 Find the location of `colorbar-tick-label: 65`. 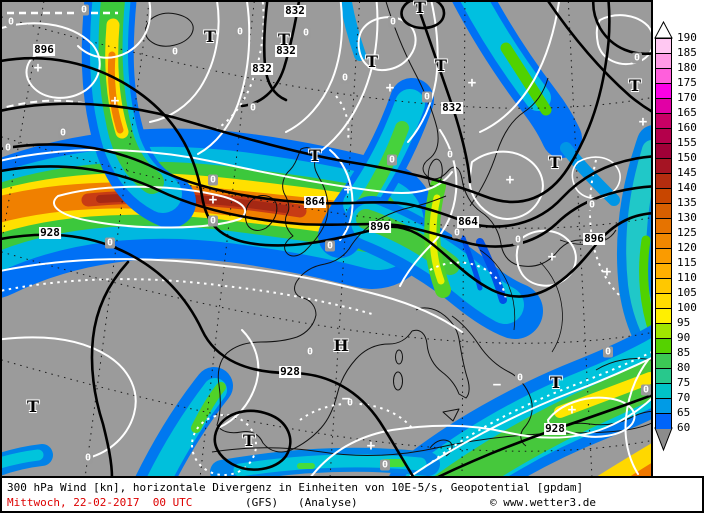

colorbar-tick-label: 65 is located at coordinates (684, 412).